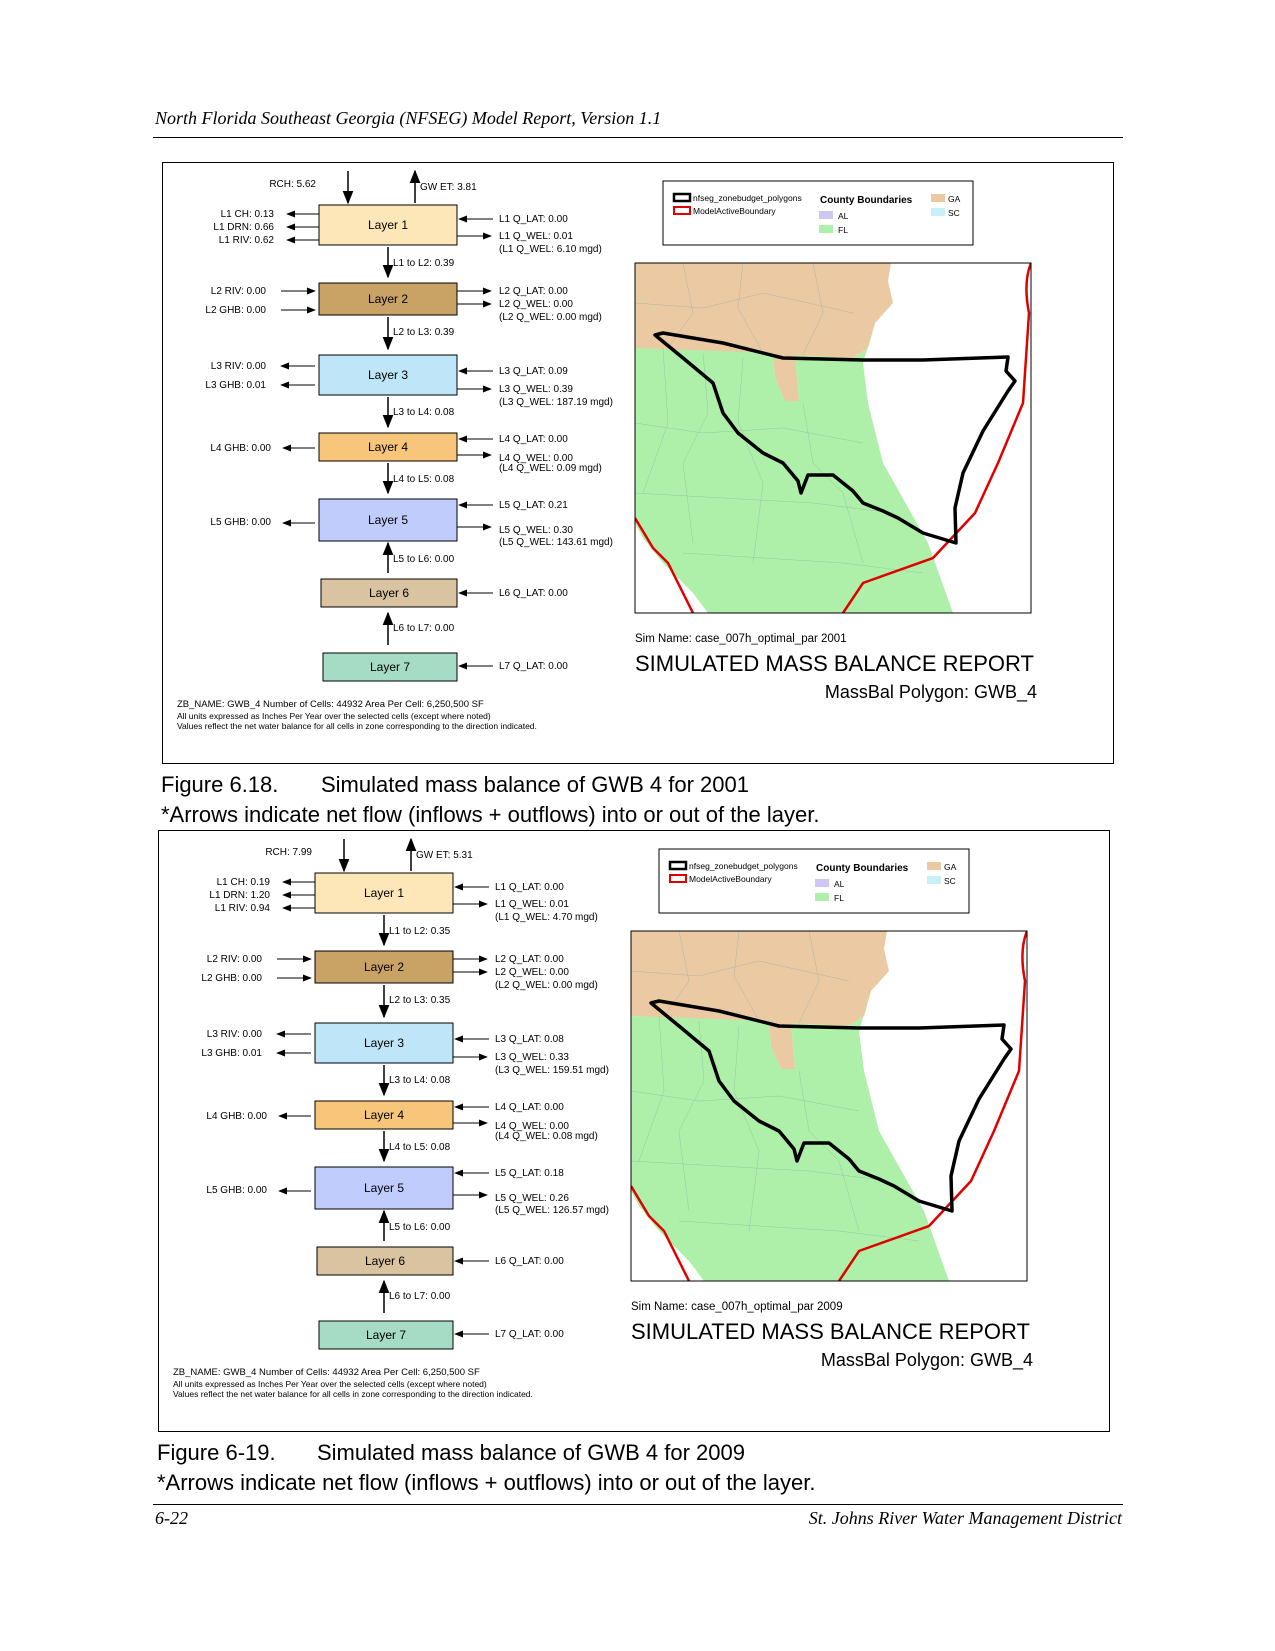 The height and width of the screenshot is (1651, 1275). Describe the element at coordinates (556, 542) in the screenshot. I see `l5-mgd-label: (L5 Q_WEL: 143.61 mgd)` at that location.